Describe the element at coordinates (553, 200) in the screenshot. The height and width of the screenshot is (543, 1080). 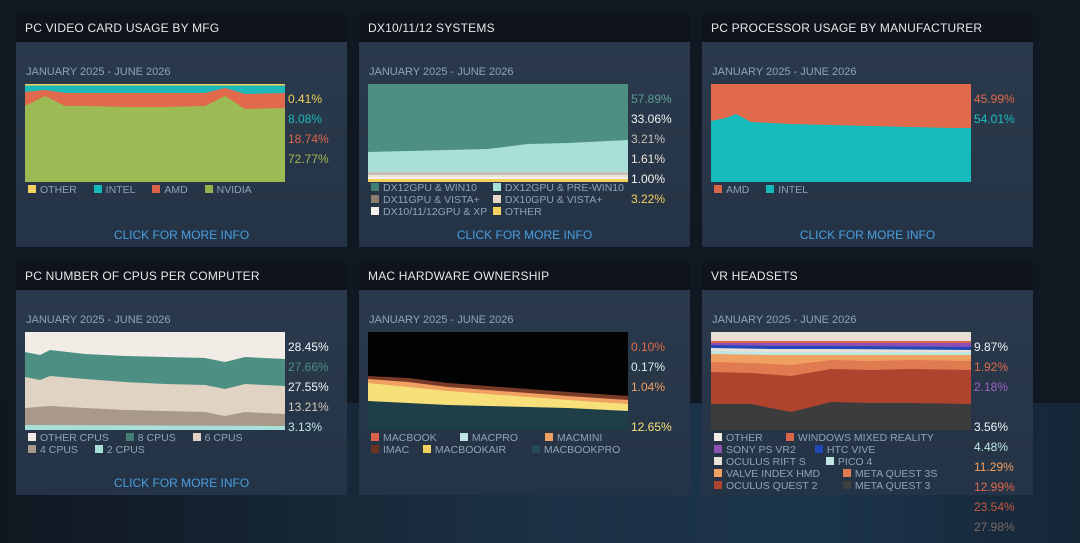
I see `legend-label: DX10GPU & VISTA+` at that location.